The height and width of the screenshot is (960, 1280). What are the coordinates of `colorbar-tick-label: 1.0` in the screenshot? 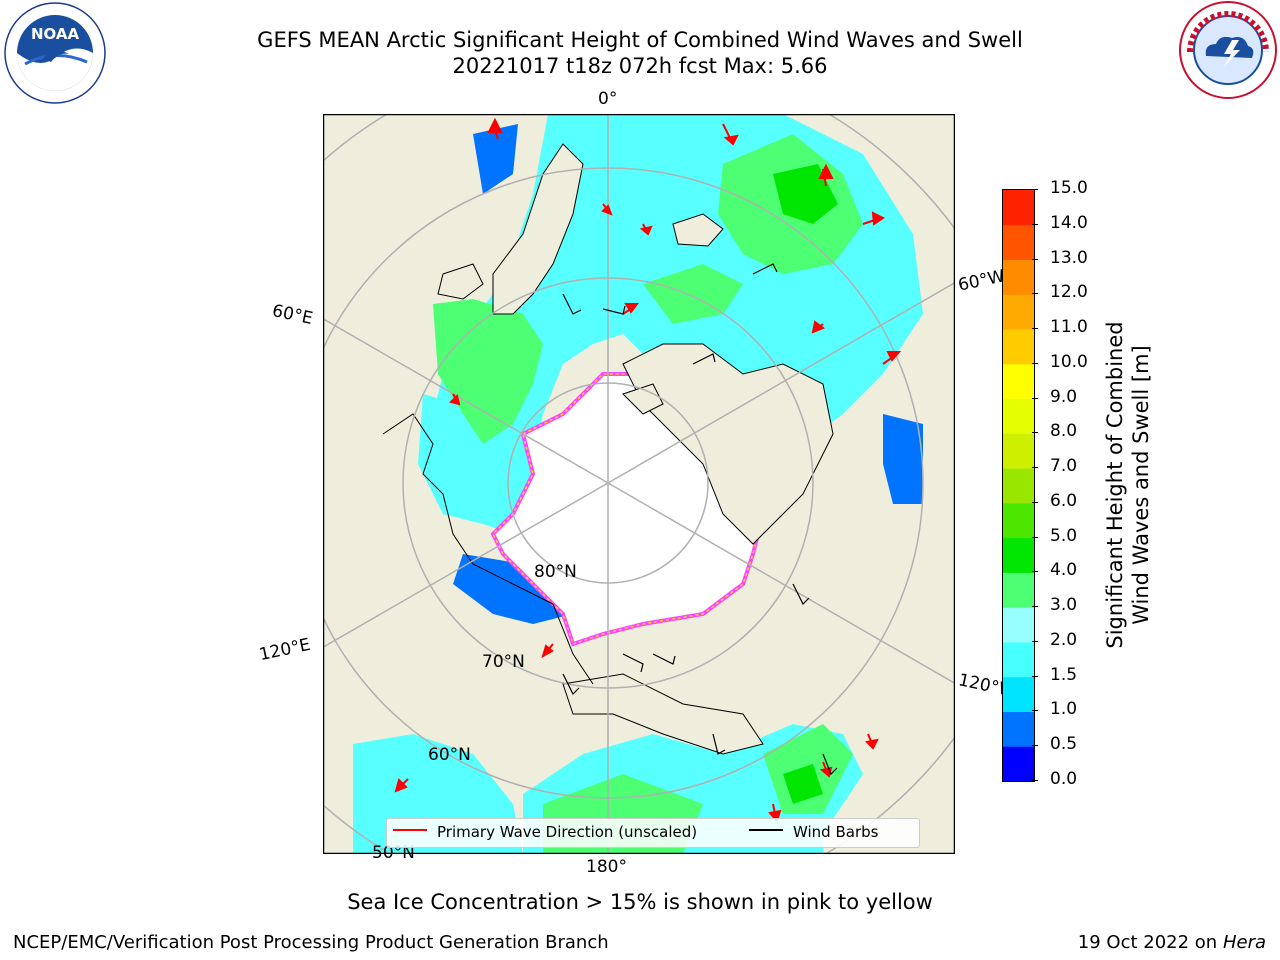 It's located at (1064, 709).